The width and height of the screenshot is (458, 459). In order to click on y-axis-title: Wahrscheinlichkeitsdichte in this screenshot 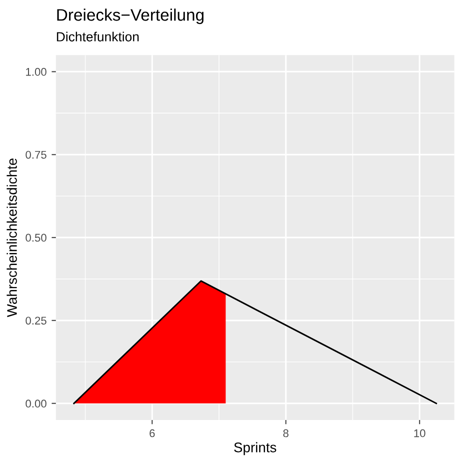, I will do `click(11, 238)`.